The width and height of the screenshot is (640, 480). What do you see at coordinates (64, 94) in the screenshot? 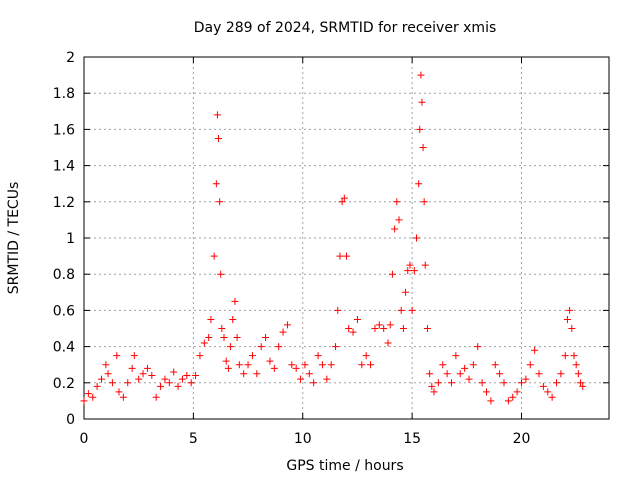
I see `y-tick-label: 1.8` at bounding box center [64, 94].